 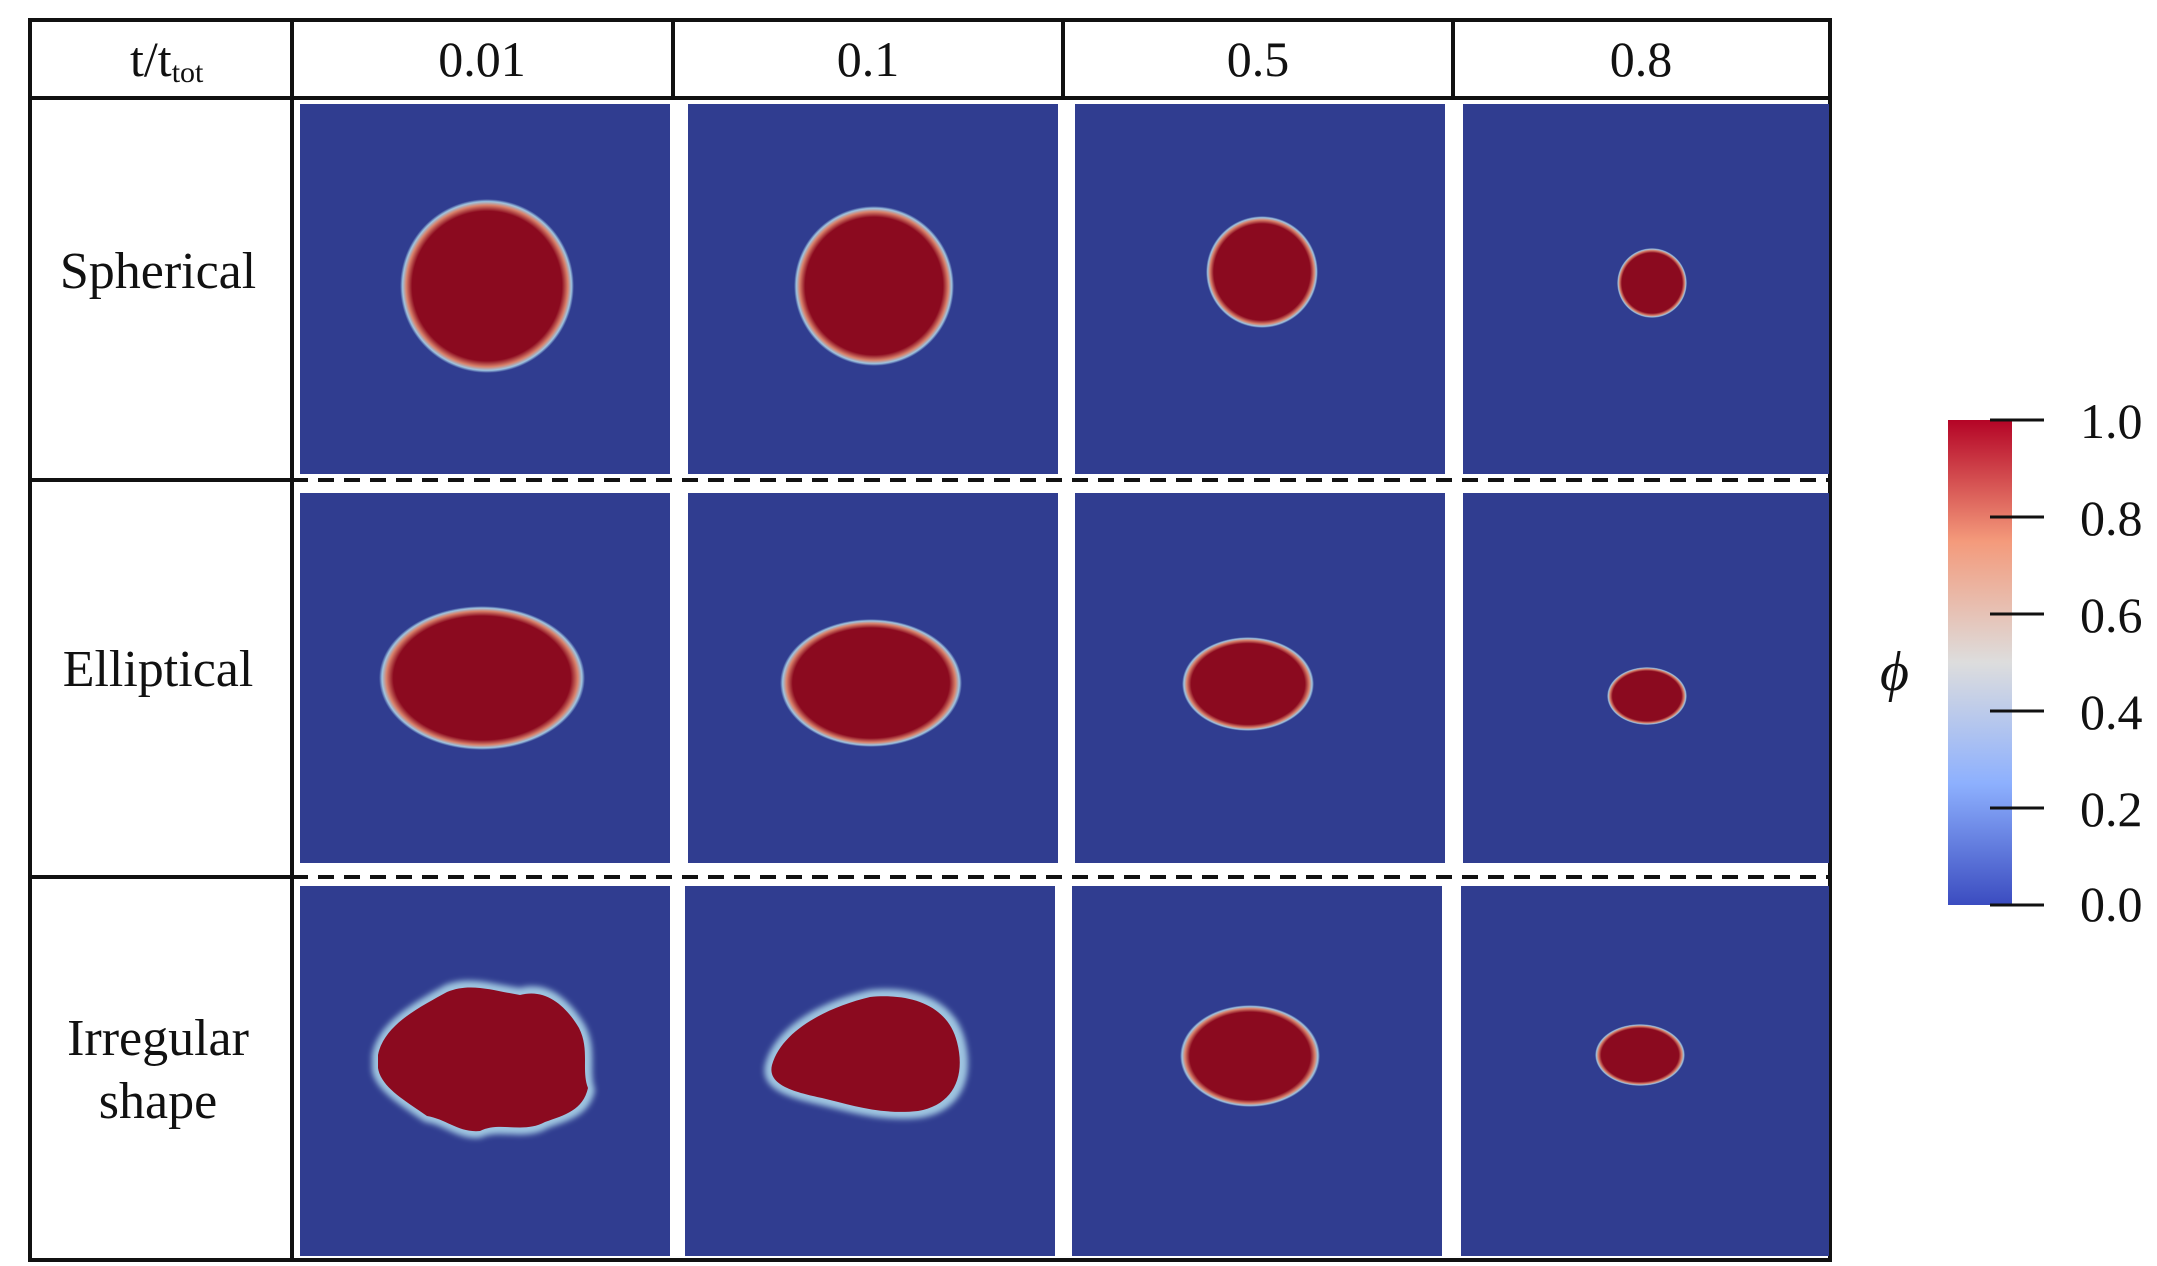 I want to click on colorbar-tick-0.4: 0.4, so click(x=2111, y=712).